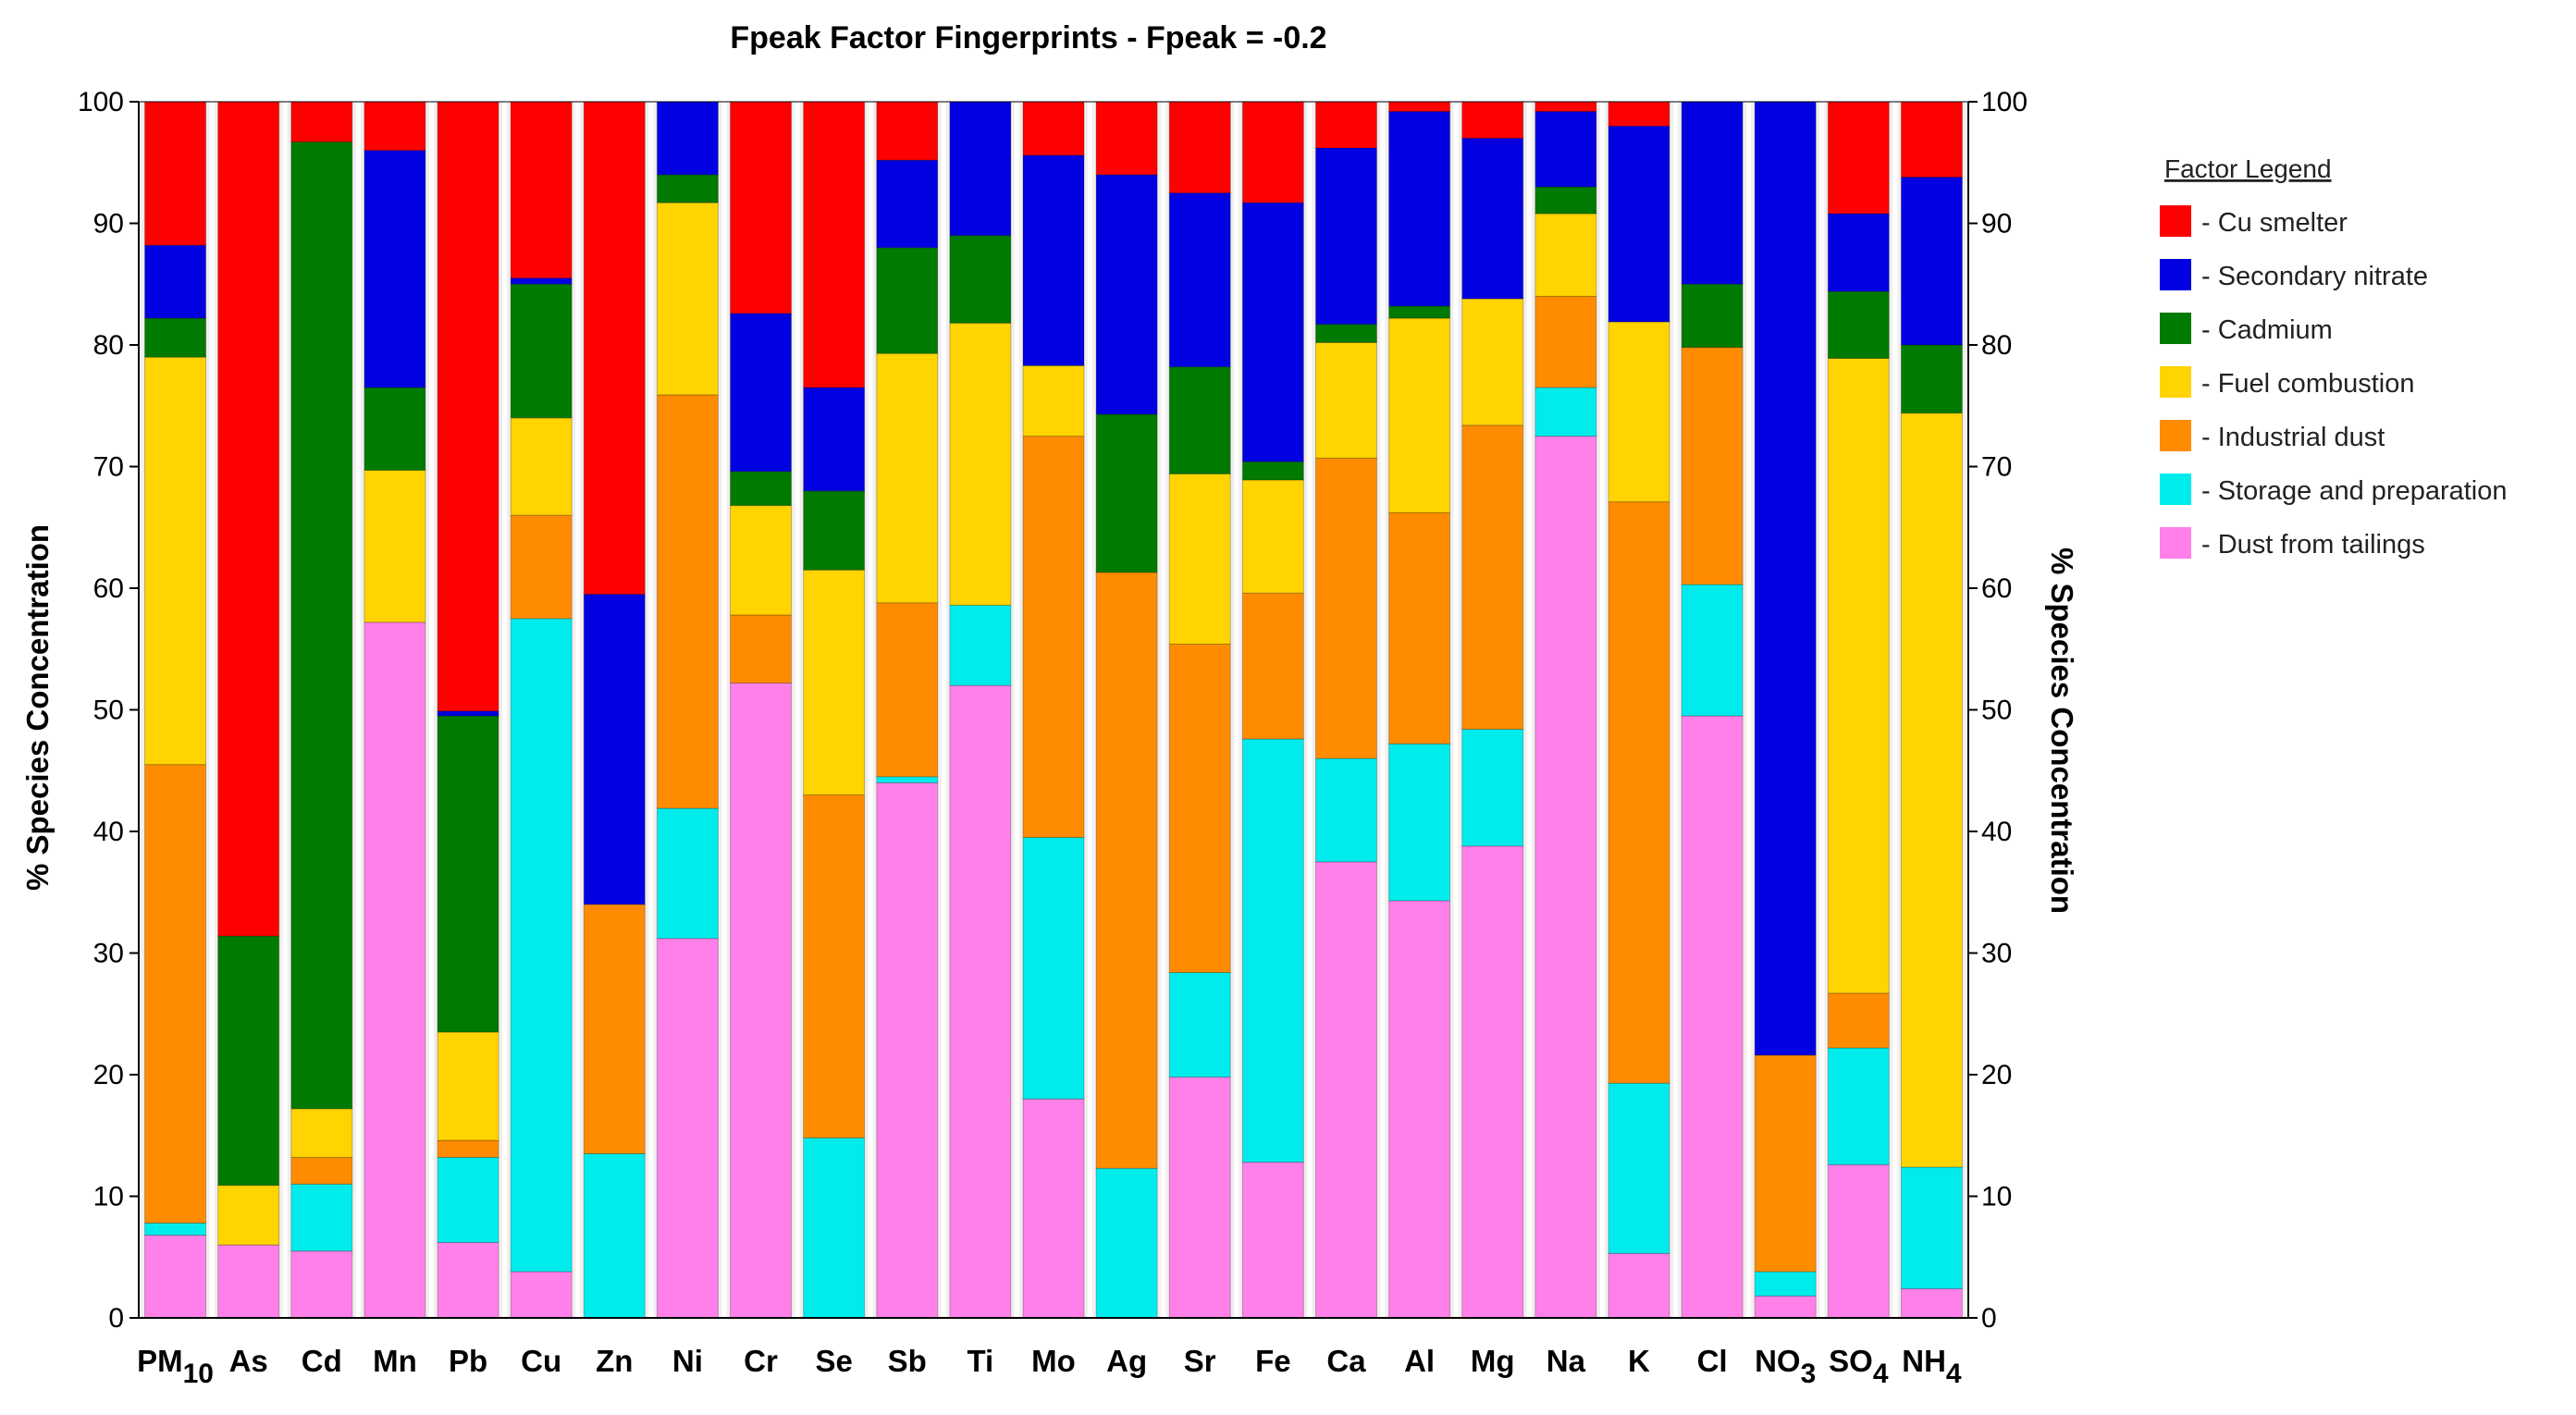  What do you see at coordinates (1859, 1366) in the screenshot?
I see `x-tick-label: SO4` at bounding box center [1859, 1366].